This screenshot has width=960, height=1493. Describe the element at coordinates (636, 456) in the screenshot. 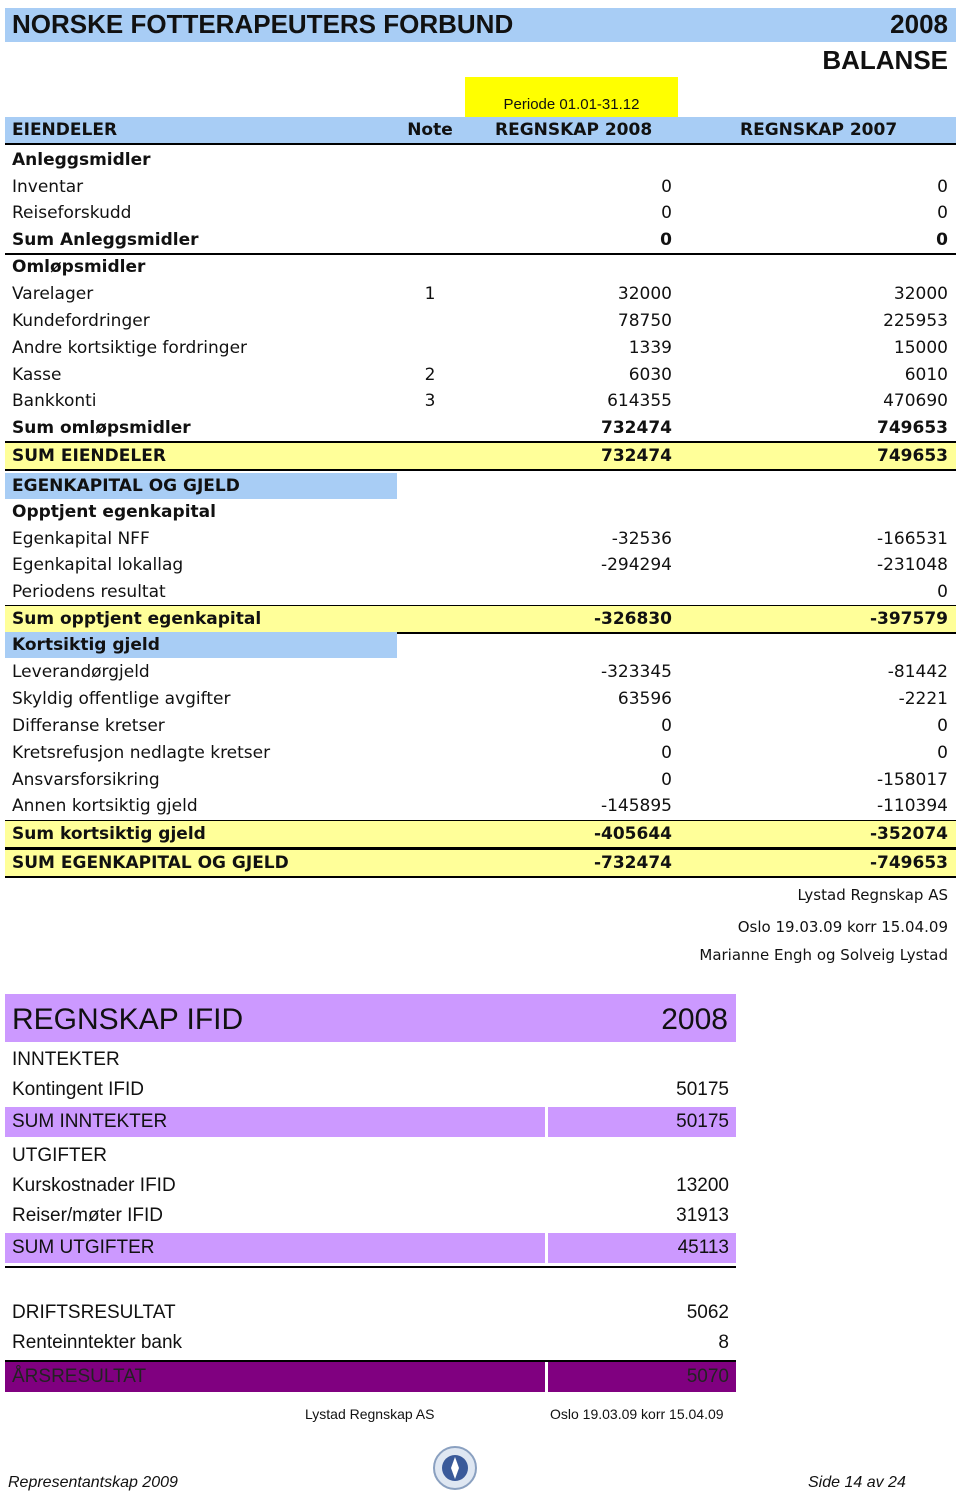

I see `value-2008: 732474` at that location.